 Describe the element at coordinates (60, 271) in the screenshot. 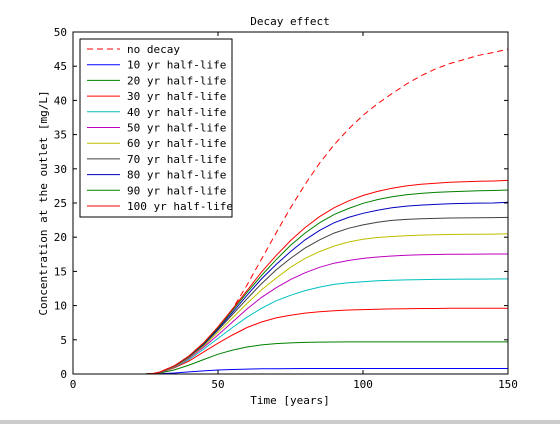

I see `y-tick-label: 15` at that location.